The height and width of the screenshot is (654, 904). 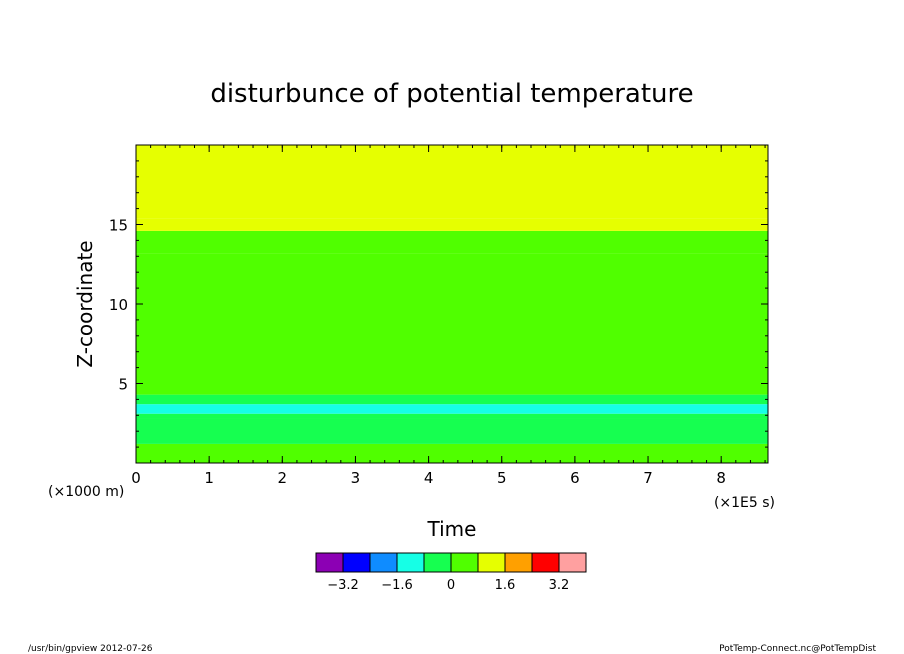 What do you see at coordinates (283, 478) in the screenshot?
I see `x-tick-label: 2` at bounding box center [283, 478].